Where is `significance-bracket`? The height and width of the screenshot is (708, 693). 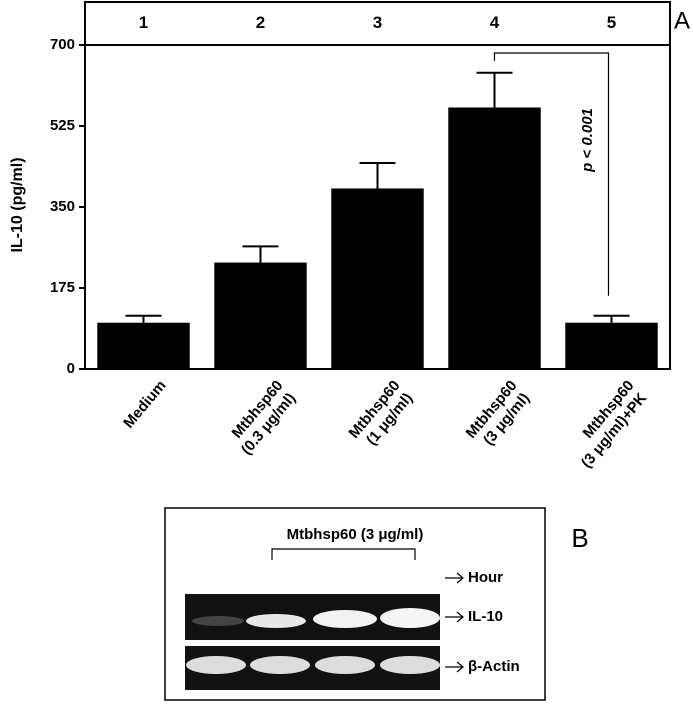 significance-bracket is located at coordinates (551, 174).